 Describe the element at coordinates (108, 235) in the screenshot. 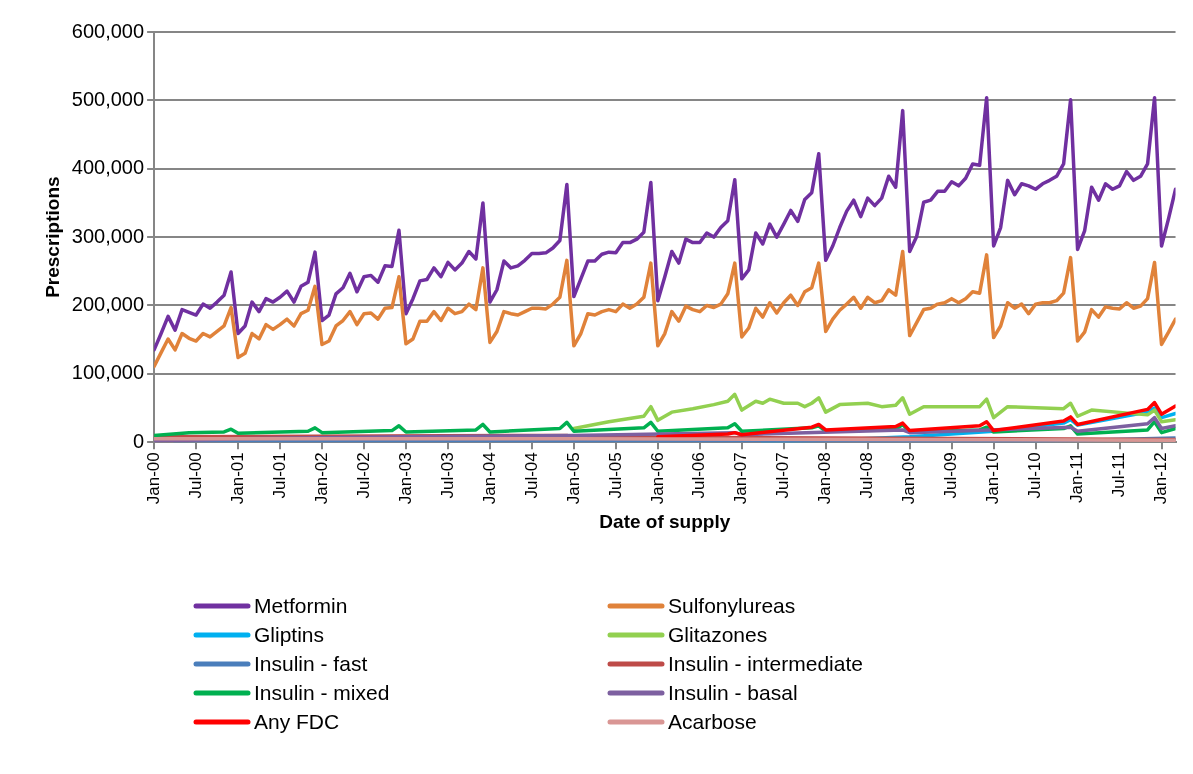

I see `y-tick-label: 300,000` at that location.